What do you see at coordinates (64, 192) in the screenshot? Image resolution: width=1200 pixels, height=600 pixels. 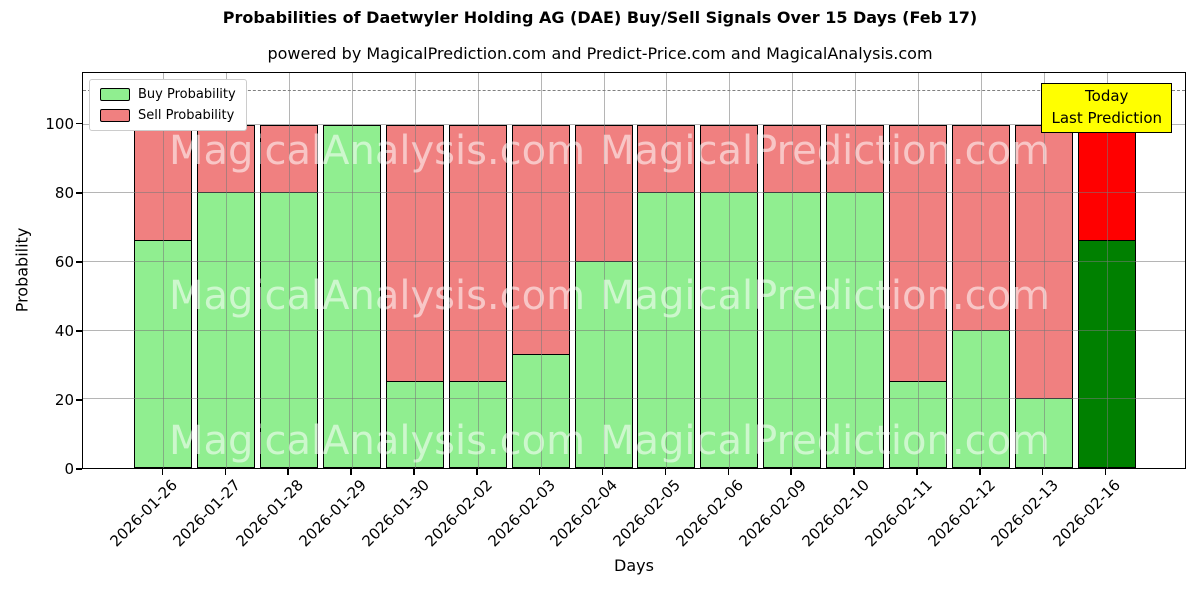 I see `y-tick-label: 80` at bounding box center [64, 192].